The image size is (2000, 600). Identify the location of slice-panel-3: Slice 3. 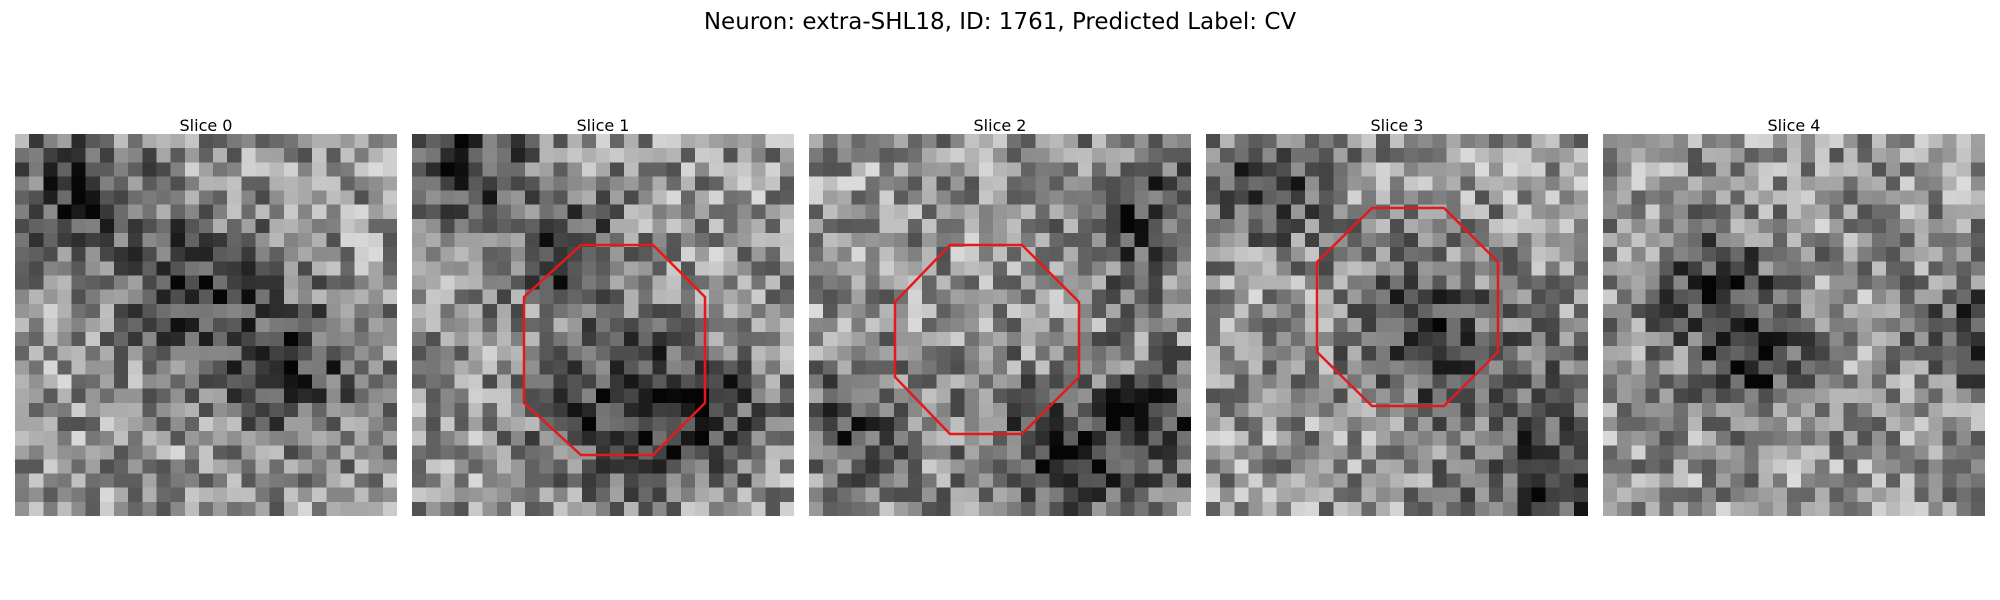
(1397, 316).